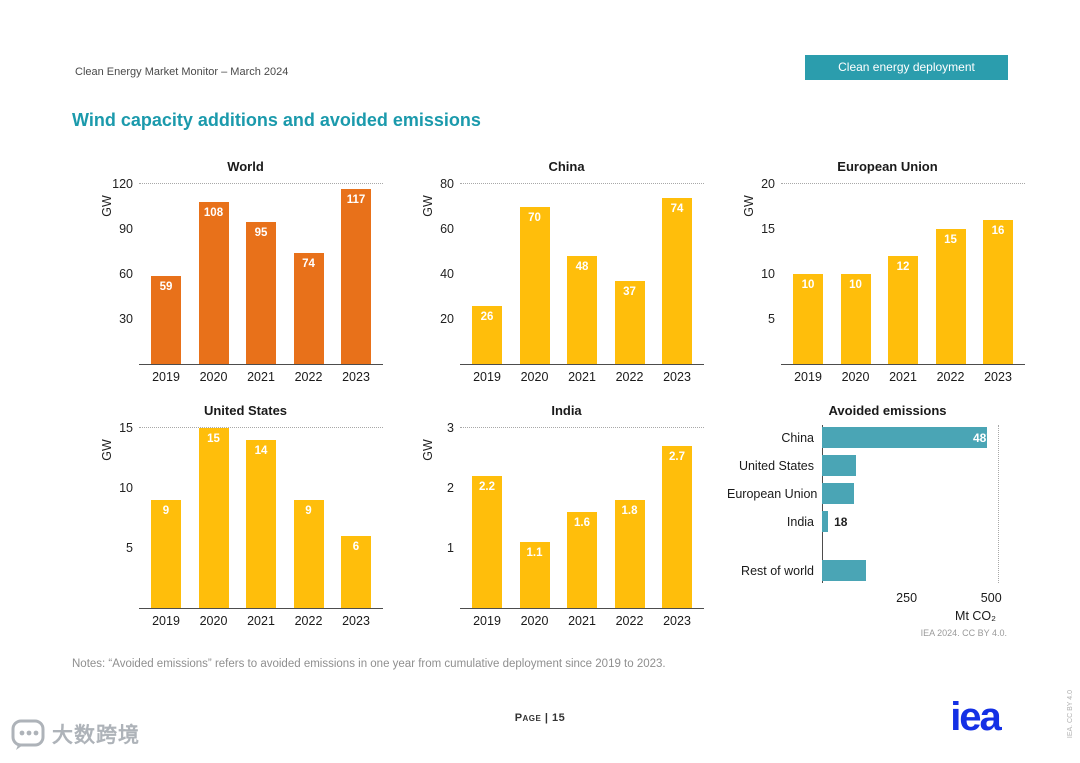 The width and height of the screenshot is (1080, 763). What do you see at coordinates (487, 334) in the screenshot?
I see `bar-2019: 26` at bounding box center [487, 334].